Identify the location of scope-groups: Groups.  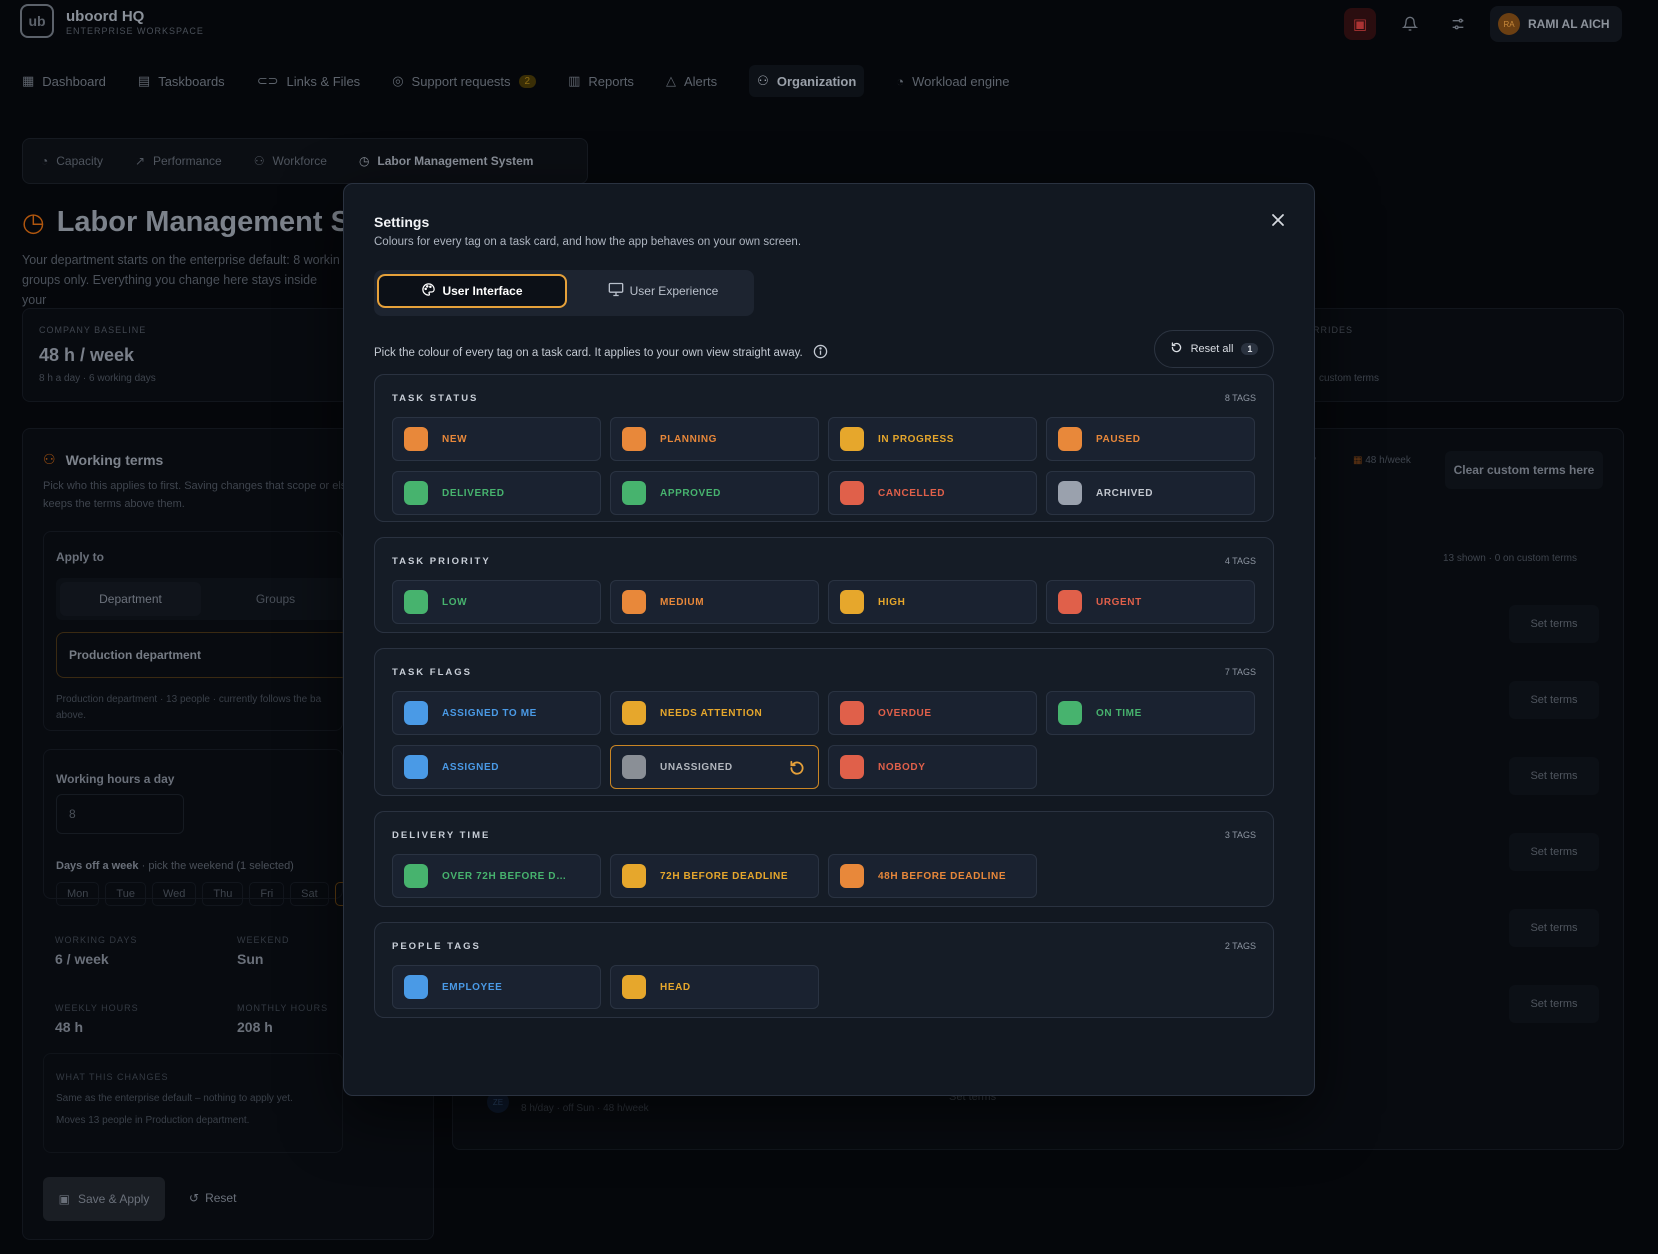
(275, 599).